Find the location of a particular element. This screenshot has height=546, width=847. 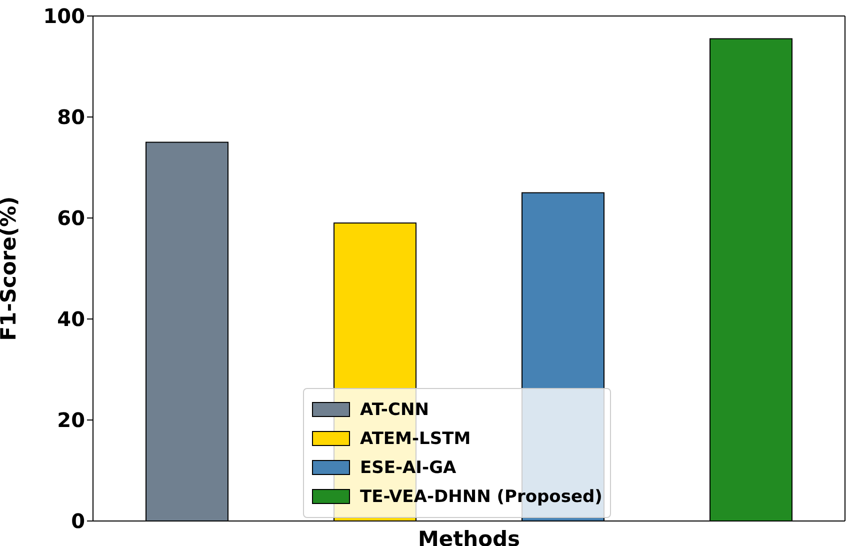

y-tick-label: 100 is located at coordinates (64, 16).